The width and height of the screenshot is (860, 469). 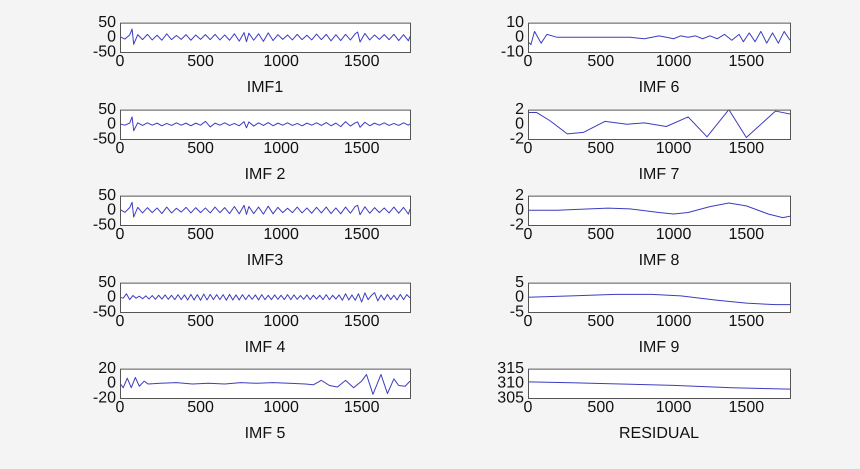 What do you see at coordinates (659, 260) in the screenshot?
I see `x-axis-title: IMF 8` at bounding box center [659, 260].